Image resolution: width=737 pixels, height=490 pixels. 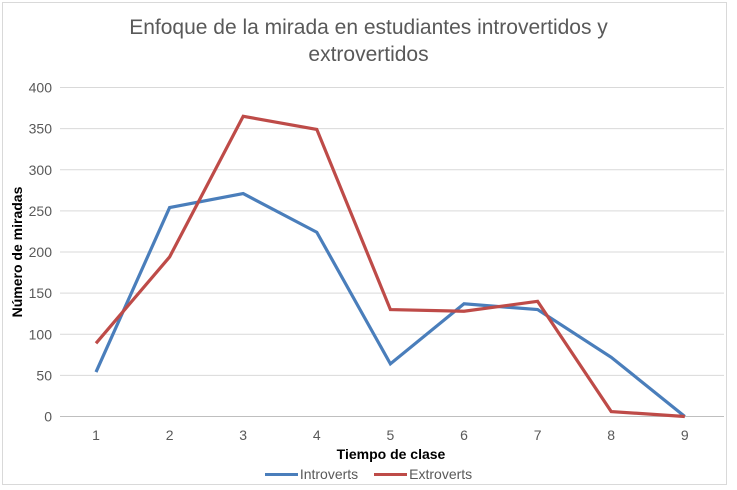 What do you see at coordinates (41, 129) in the screenshot?
I see `y-tick-label: 350` at bounding box center [41, 129].